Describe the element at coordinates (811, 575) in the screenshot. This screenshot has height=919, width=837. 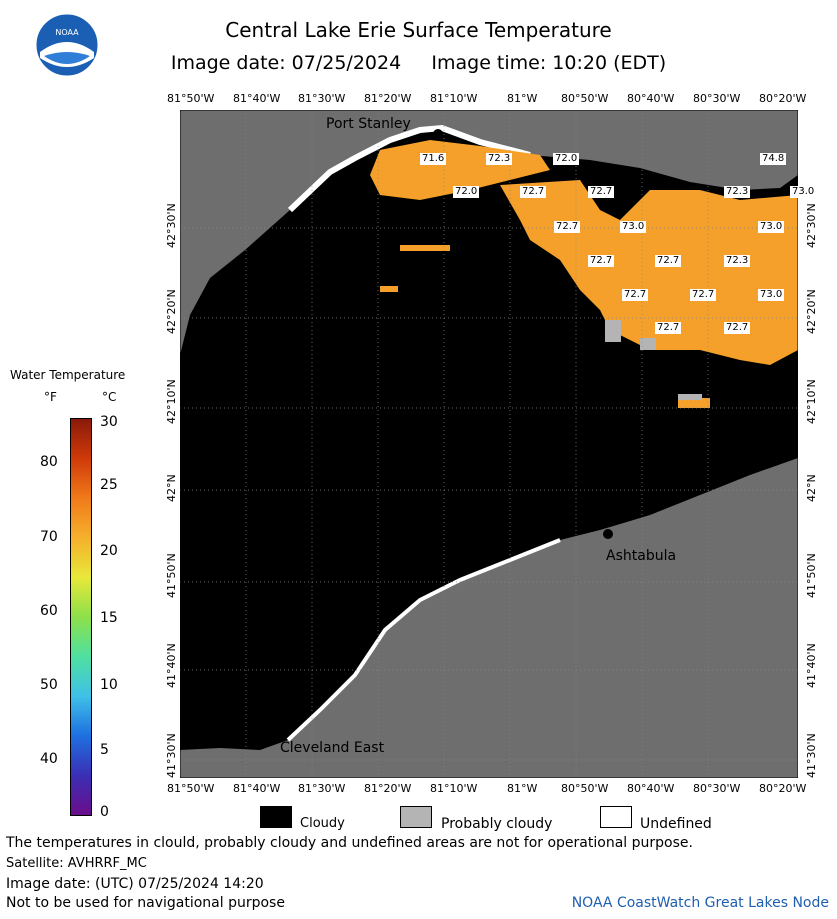
I see `right-lat-tick: 41°50'N` at that location.